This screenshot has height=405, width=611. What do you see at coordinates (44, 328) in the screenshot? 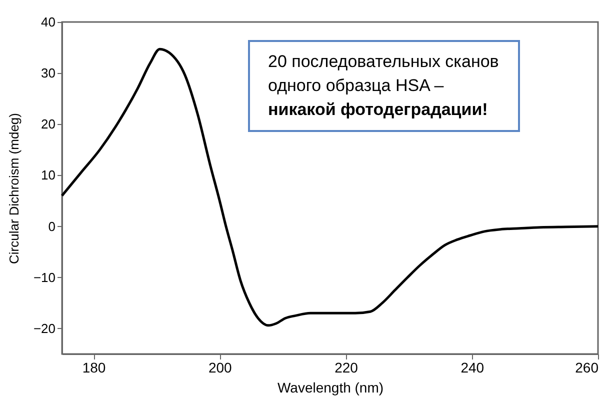
I see `y-tick-label: −20` at bounding box center [44, 328].